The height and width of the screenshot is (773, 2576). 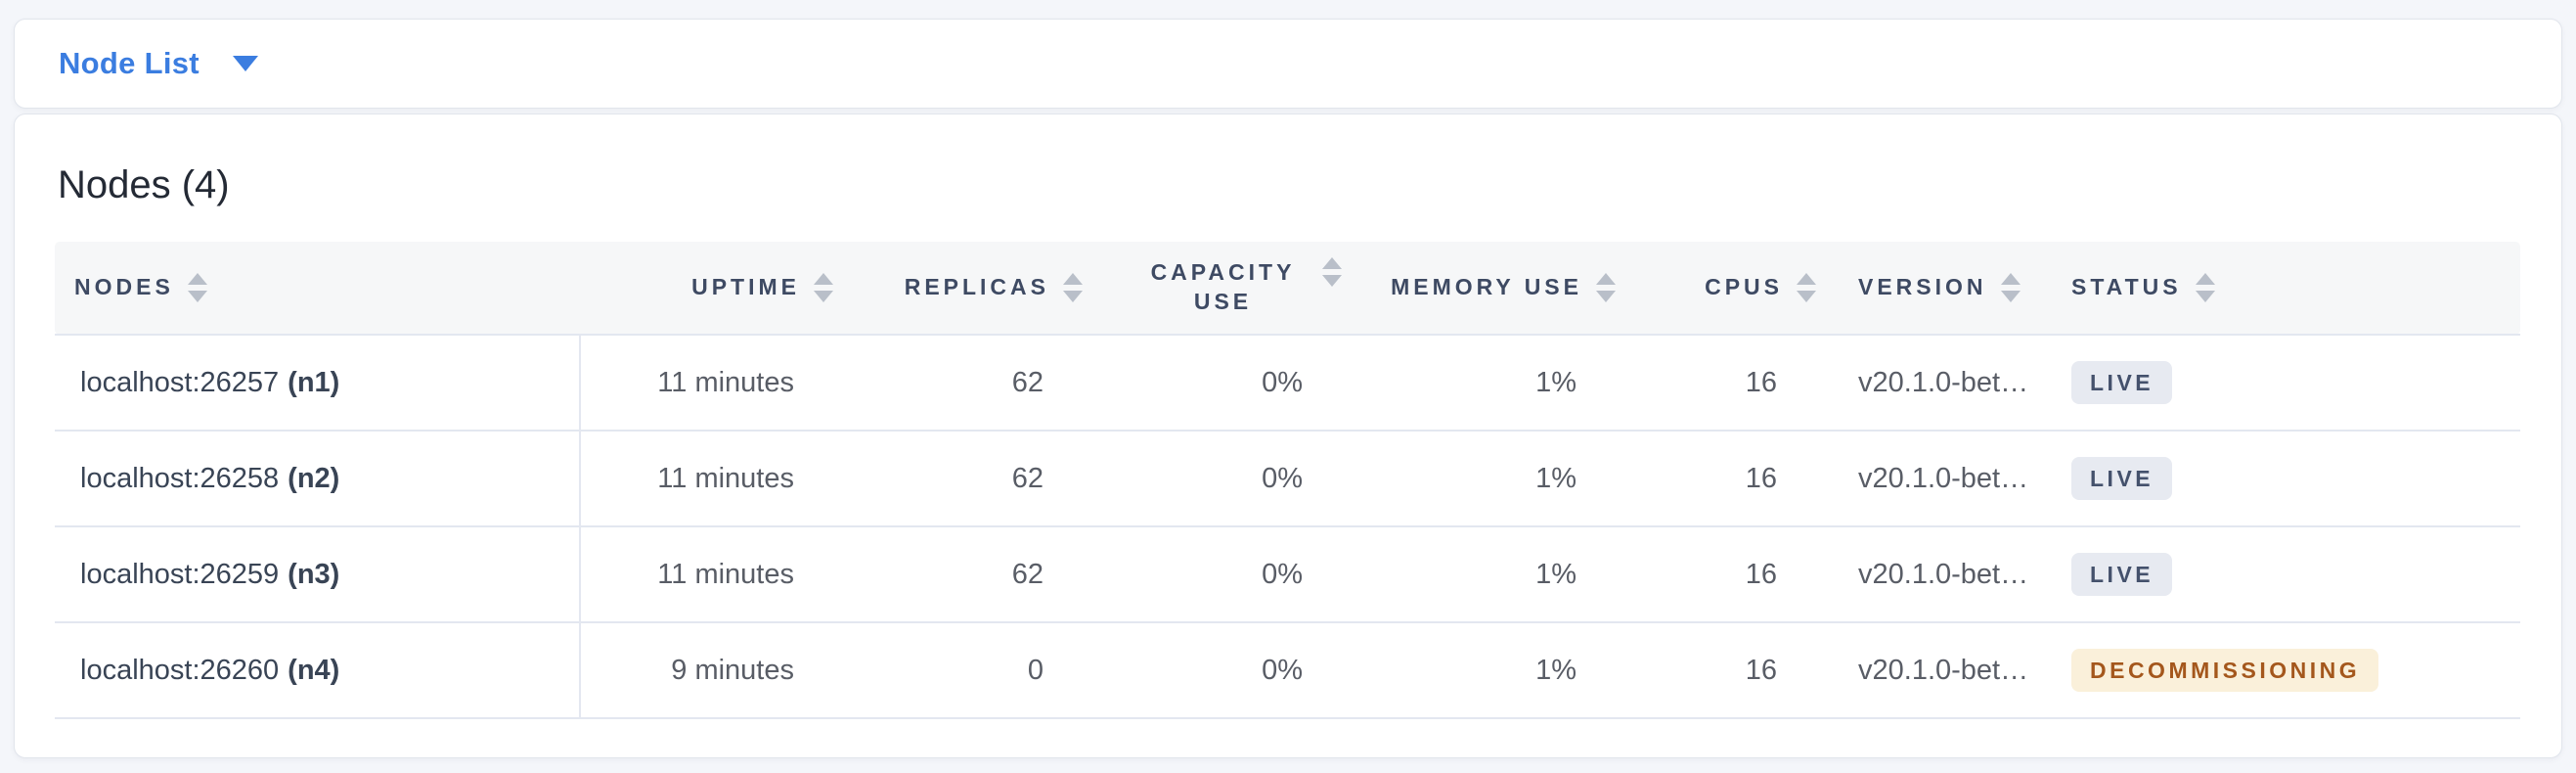 I want to click on column-label: MEMORY USE, so click(x=1486, y=287).